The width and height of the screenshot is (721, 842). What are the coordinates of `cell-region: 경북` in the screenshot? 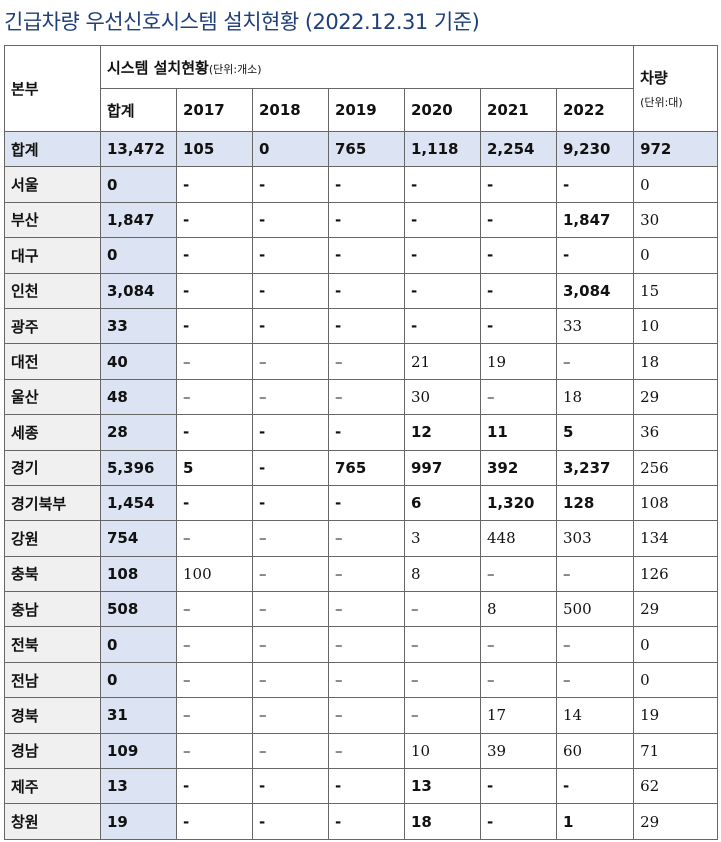 It's located at (52, 715).